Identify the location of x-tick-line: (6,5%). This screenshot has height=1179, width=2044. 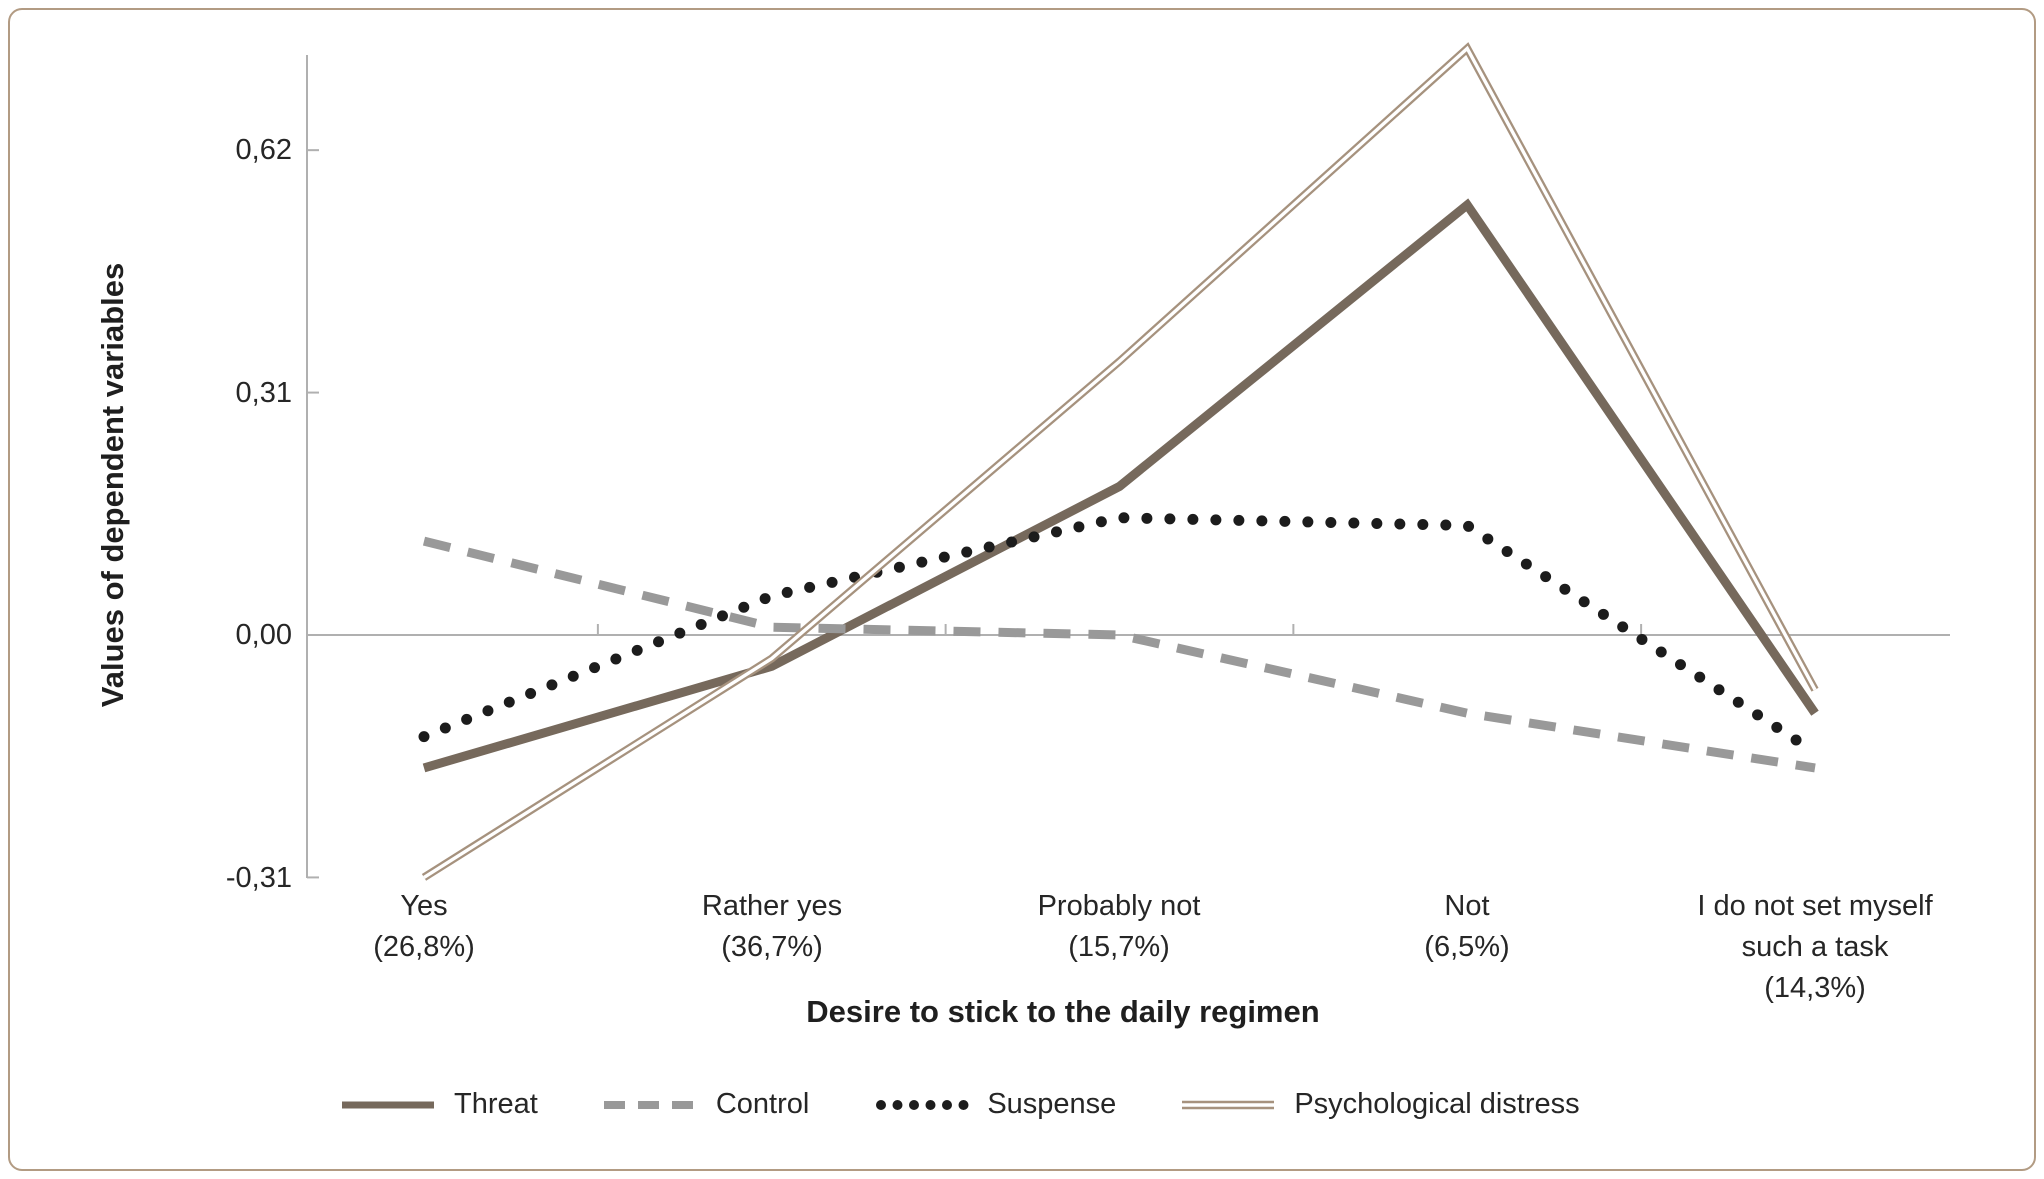
(1467, 947).